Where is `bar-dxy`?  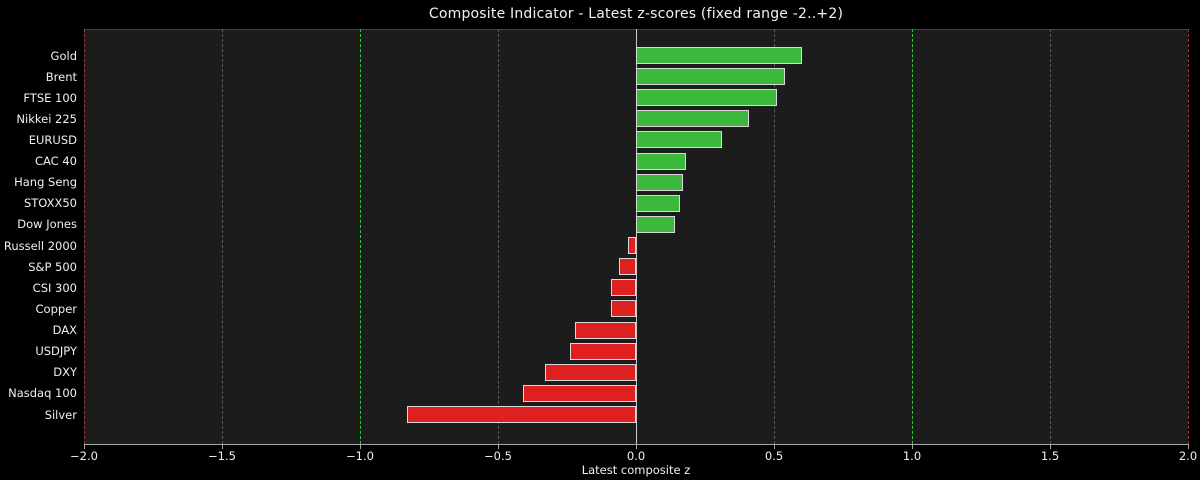 bar-dxy is located at coordinates (590, 372).